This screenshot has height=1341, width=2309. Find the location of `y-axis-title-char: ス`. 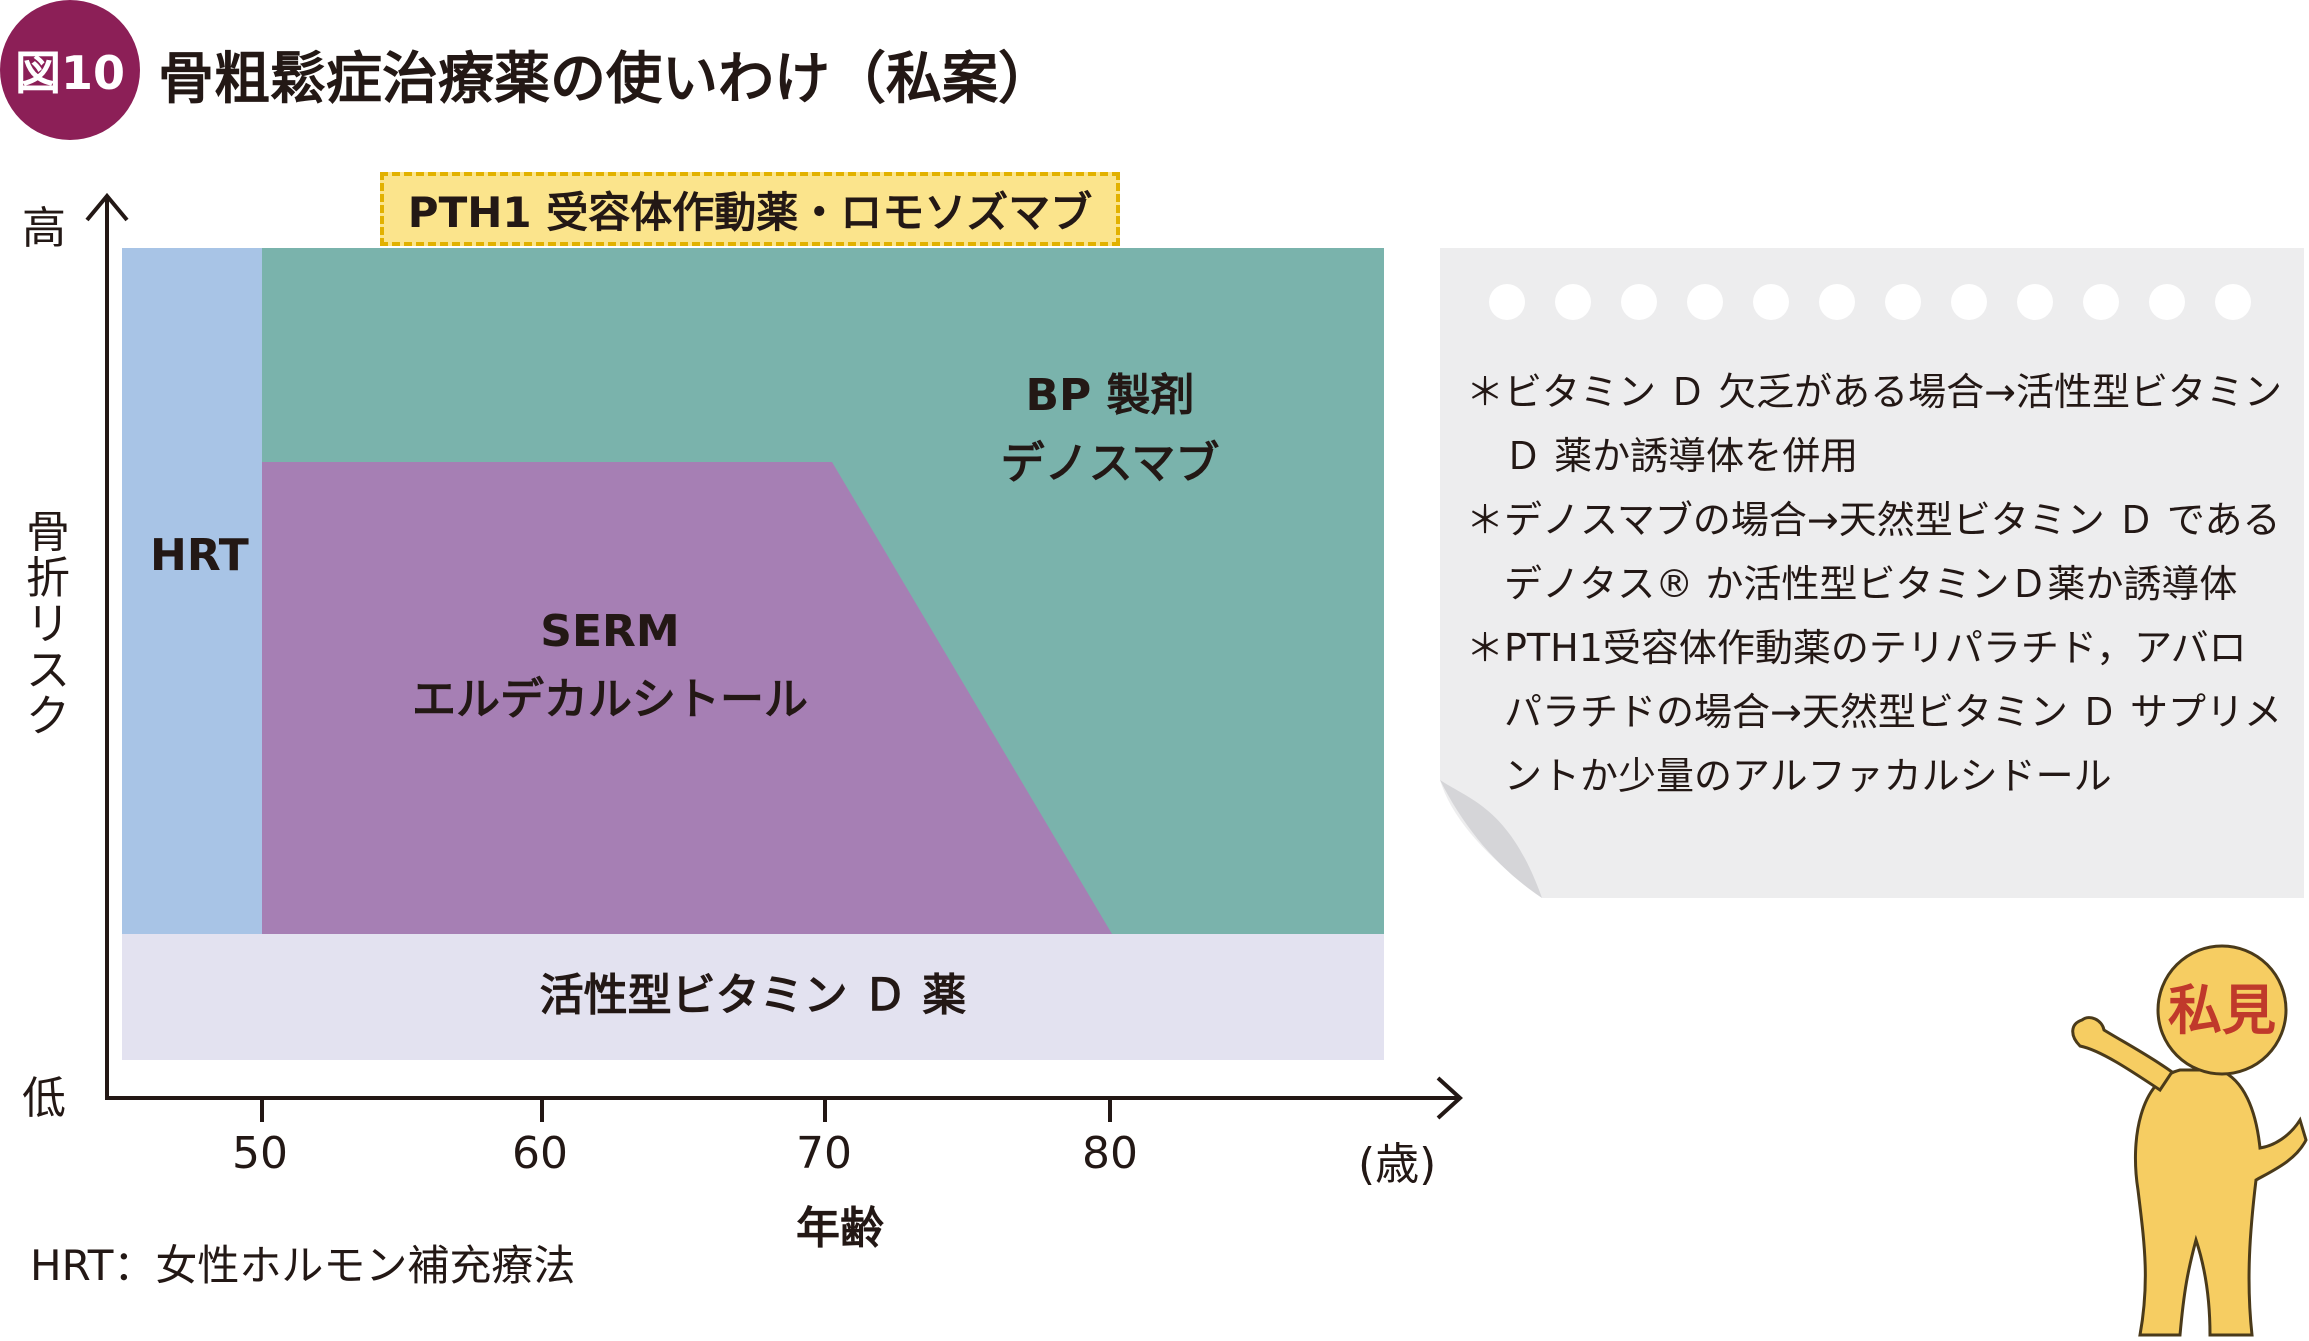

y-axis-title-char: ス is located at coordinates (48, 670).